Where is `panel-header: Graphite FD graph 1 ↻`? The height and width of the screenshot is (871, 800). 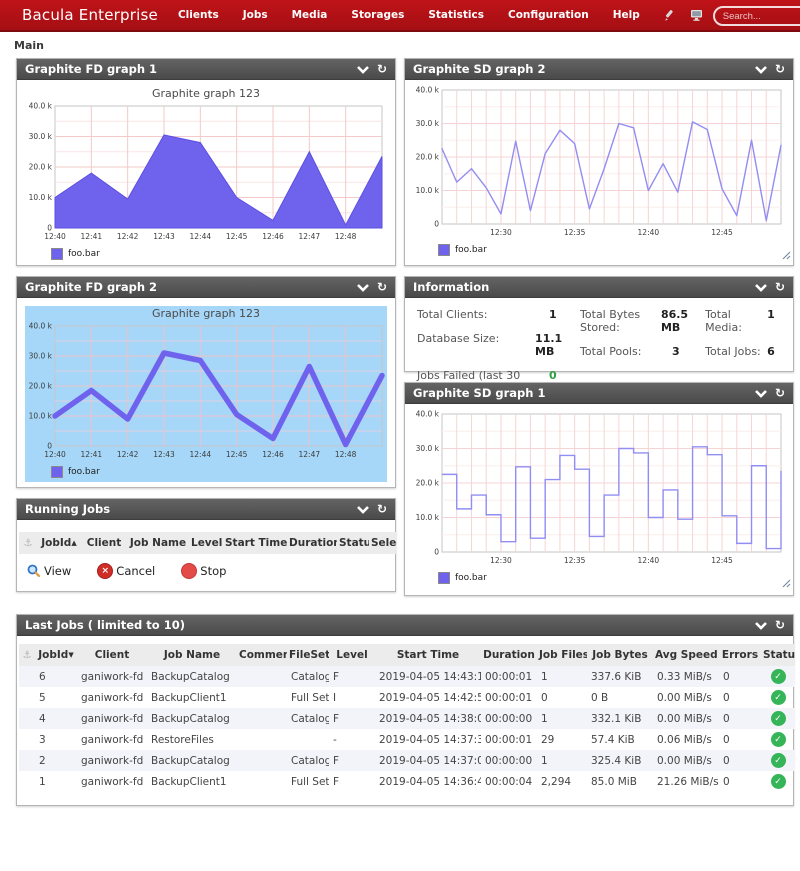 panel-header: Graphite FD graph 1 ↻ is located at coordinates (206, 69).